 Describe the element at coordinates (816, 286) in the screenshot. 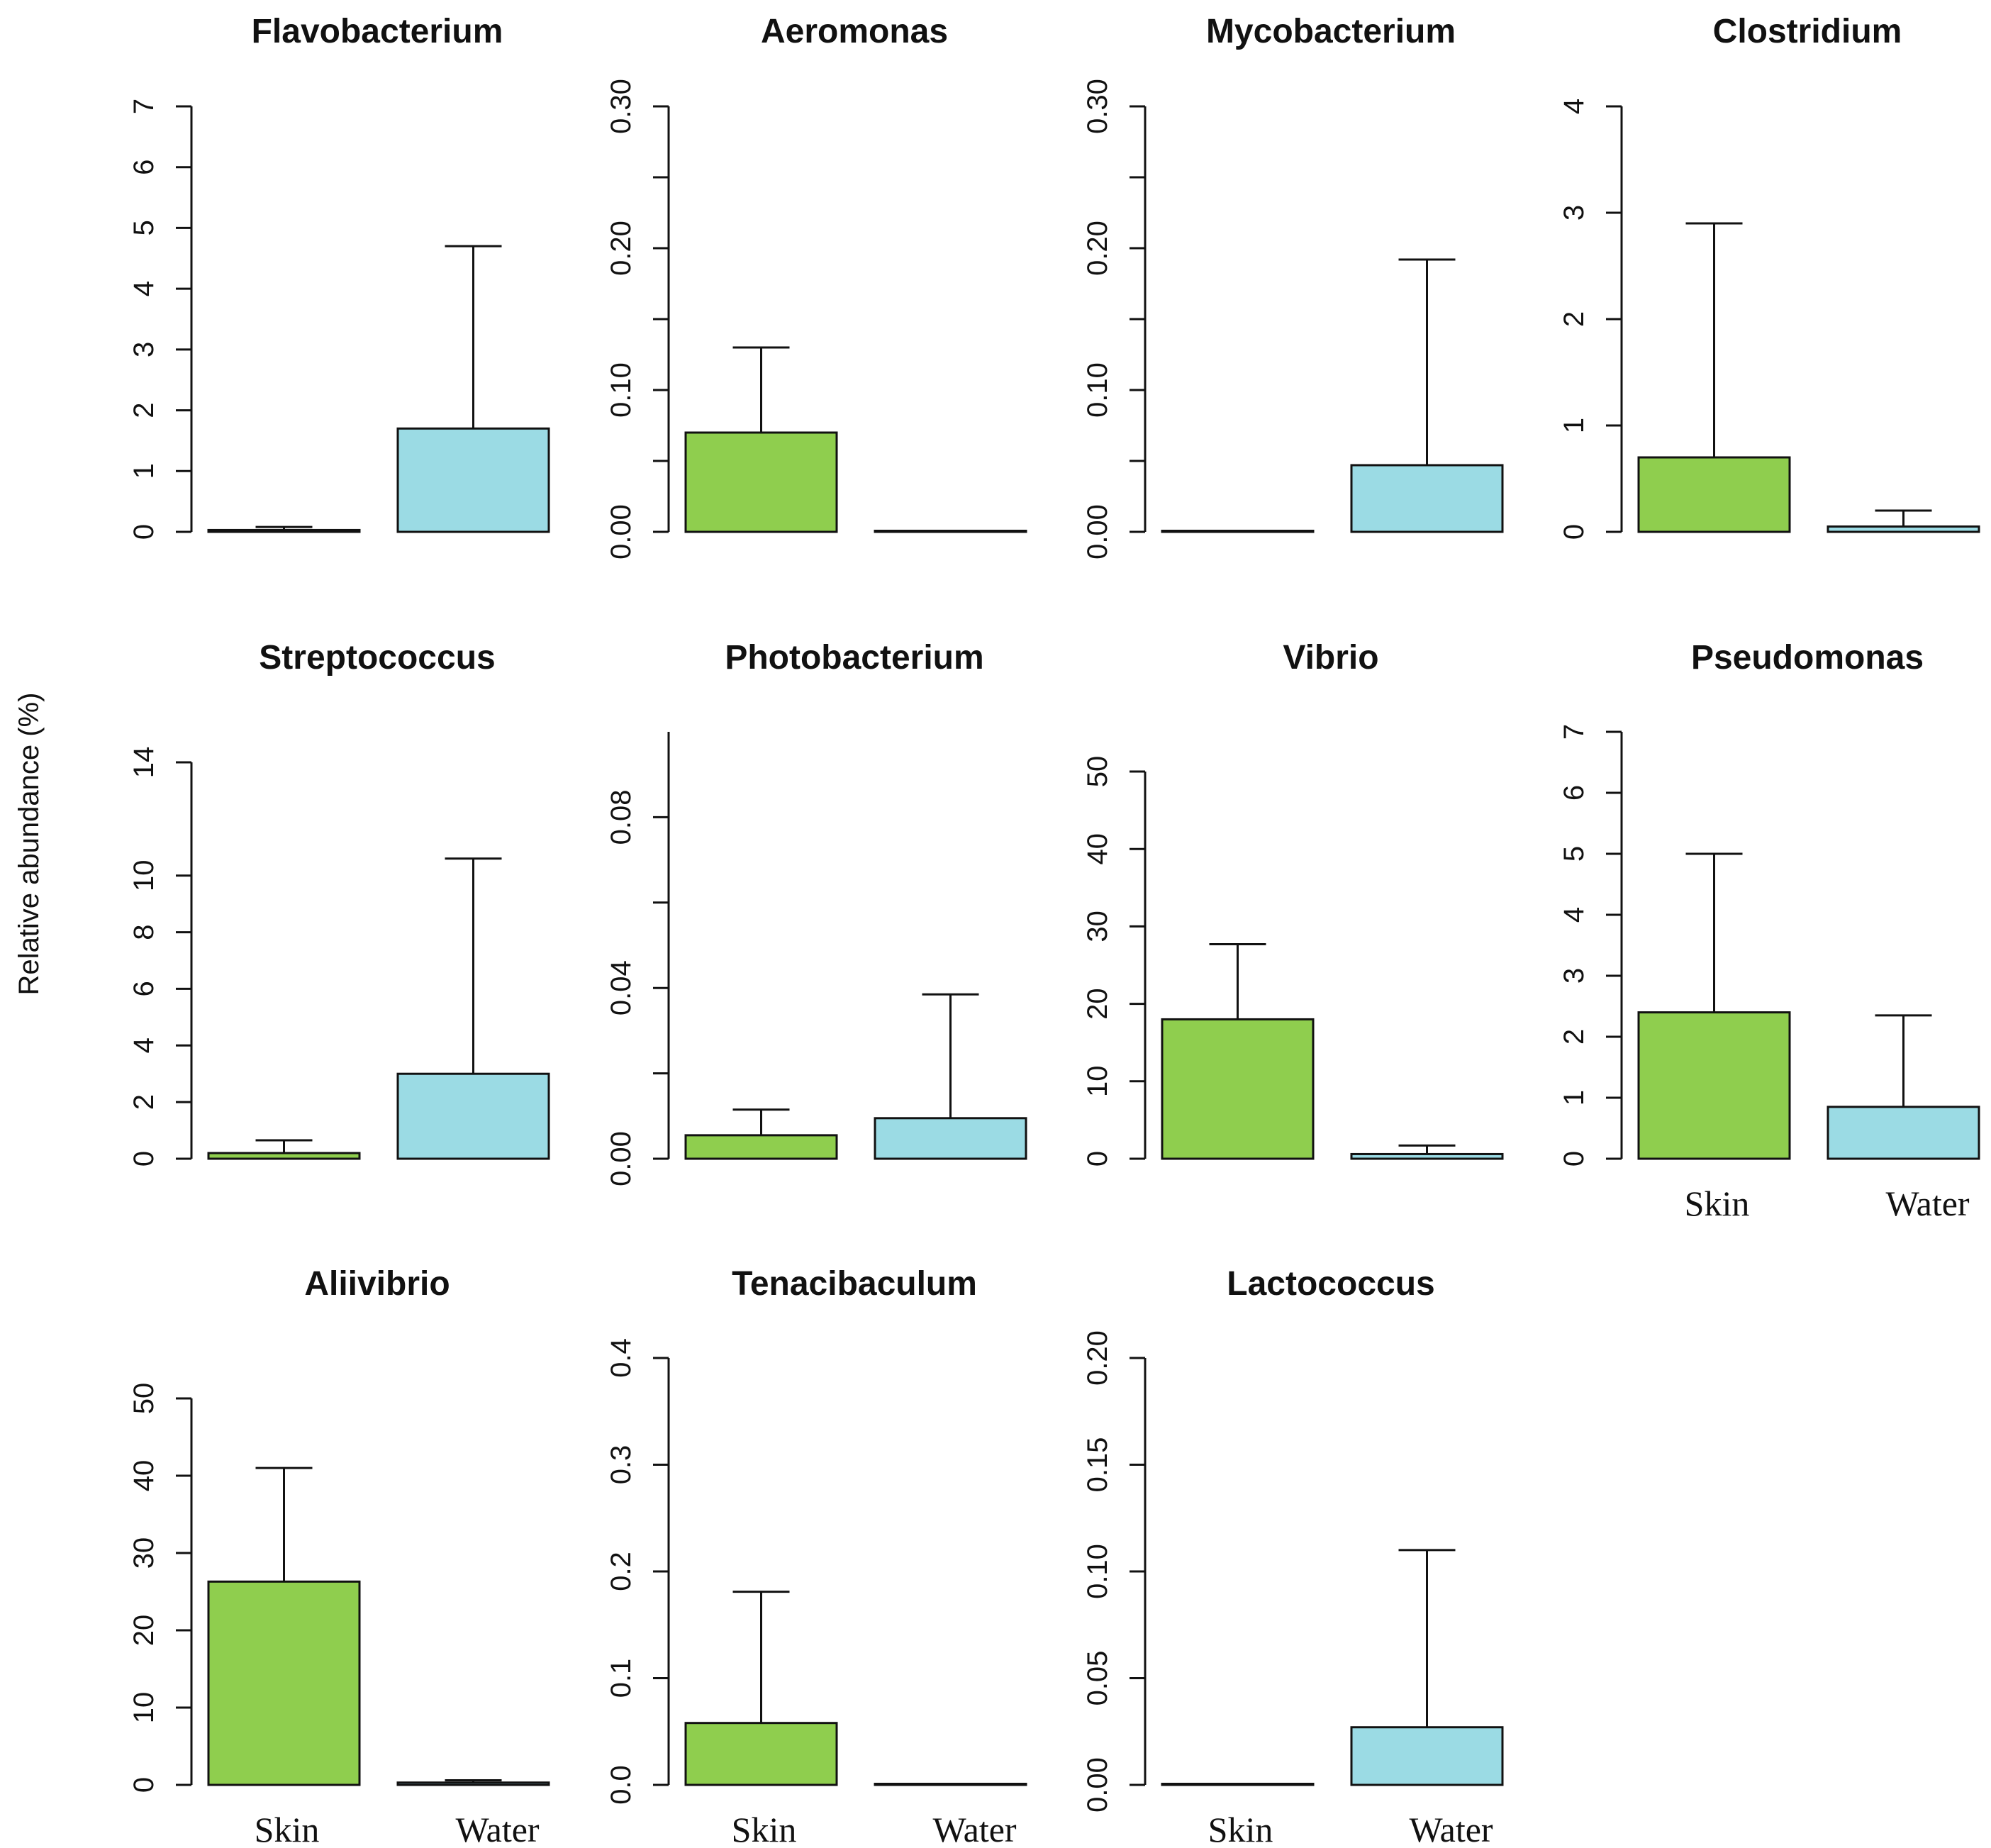

I see `panel-aeromonas: Aeromonas 0.00 0.10 0.20 0.30` at that location.